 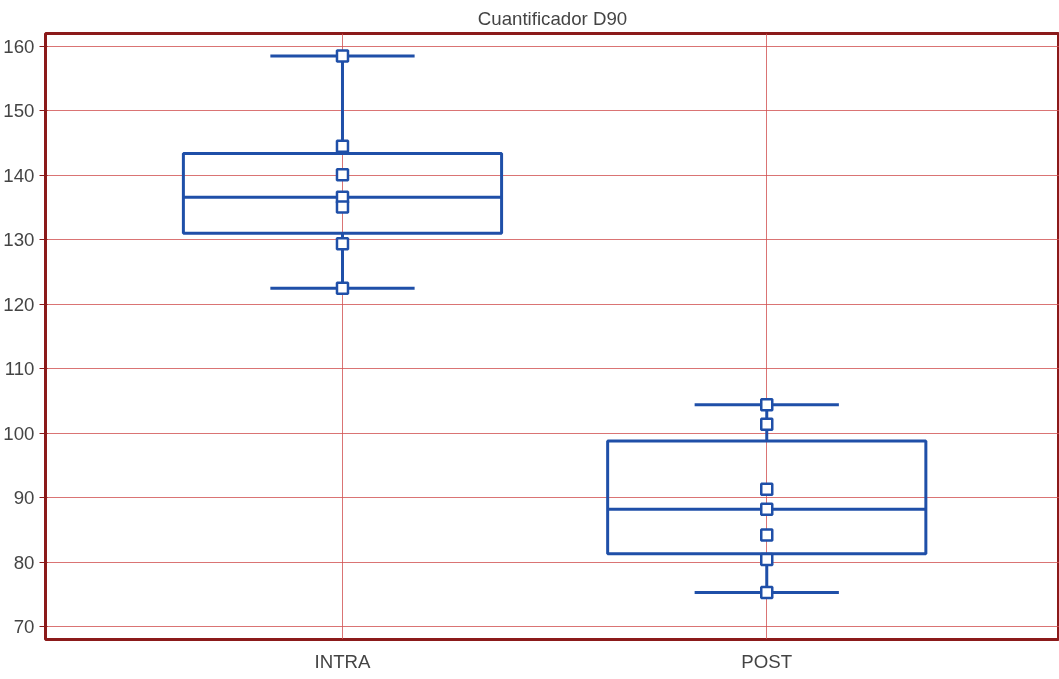 I want to click on x-tick-label: POST, so click(x=767, y=661).